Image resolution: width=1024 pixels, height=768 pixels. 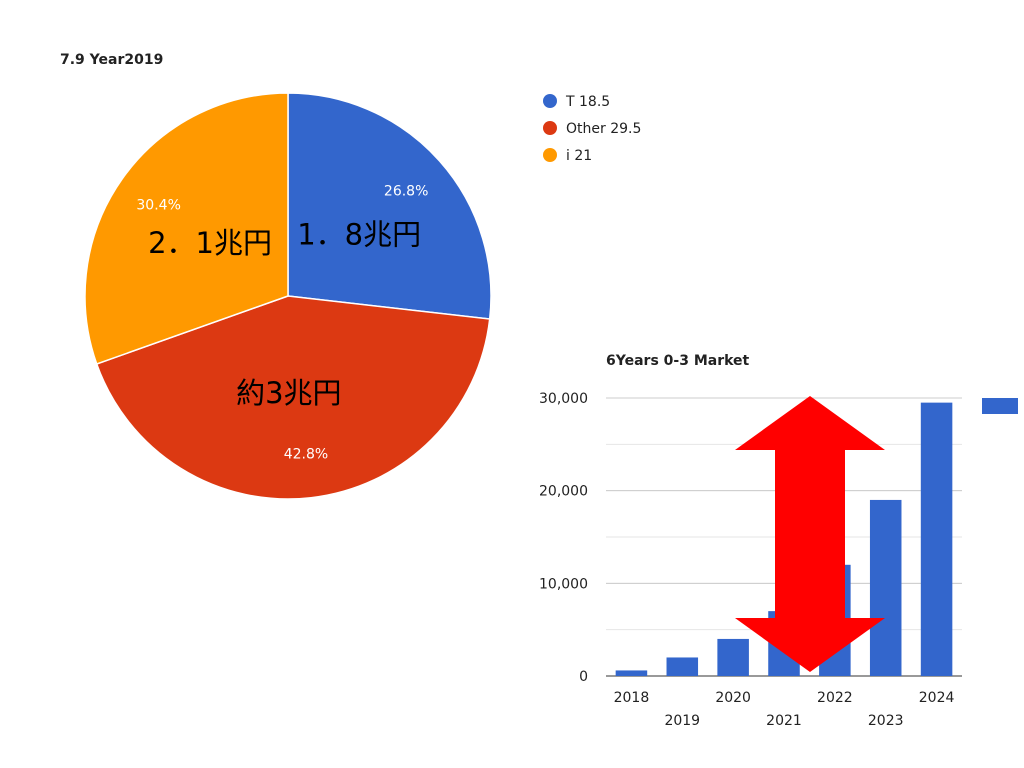 I want to click on y-tick-label: 10,000, so click(x=563, y=584).